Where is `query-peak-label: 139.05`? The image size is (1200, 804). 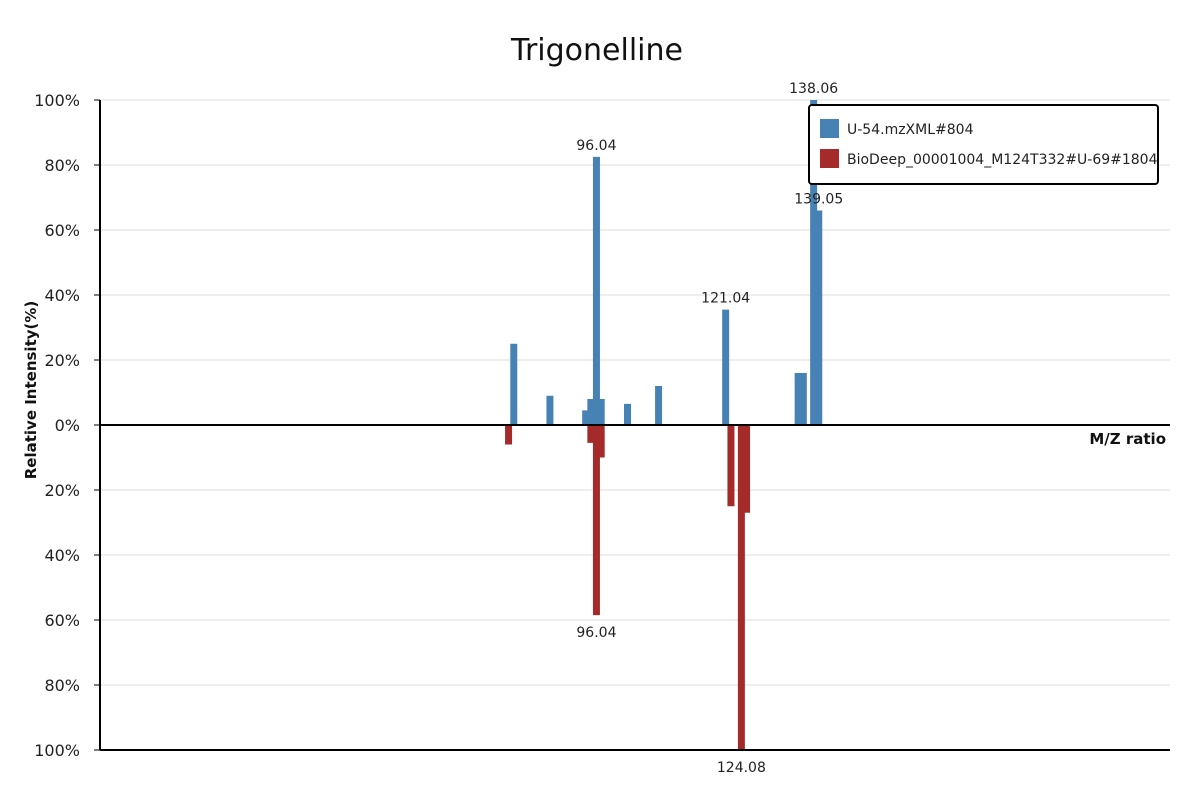 query-peak-label: 139.05 is located at coordinates (818, 200).